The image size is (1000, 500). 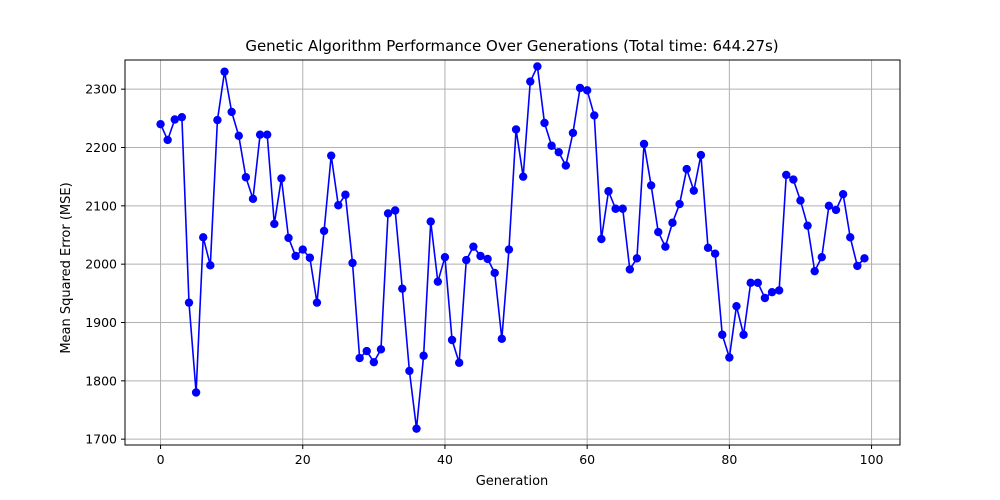 What do you see at coordinates (101, 322) in the screenshot?
I see `y-tick-label: 1900` at bounding box center [101, 322].